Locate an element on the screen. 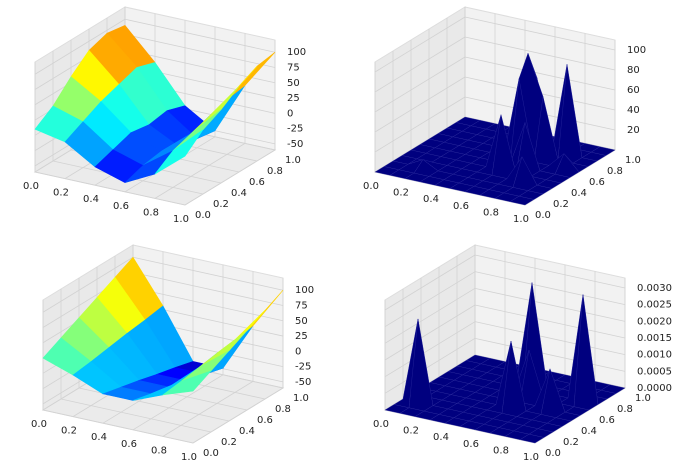 This screenshot has width=694, height=472. z-tick-label: 0.0005 is located at coordinates (654, 371).